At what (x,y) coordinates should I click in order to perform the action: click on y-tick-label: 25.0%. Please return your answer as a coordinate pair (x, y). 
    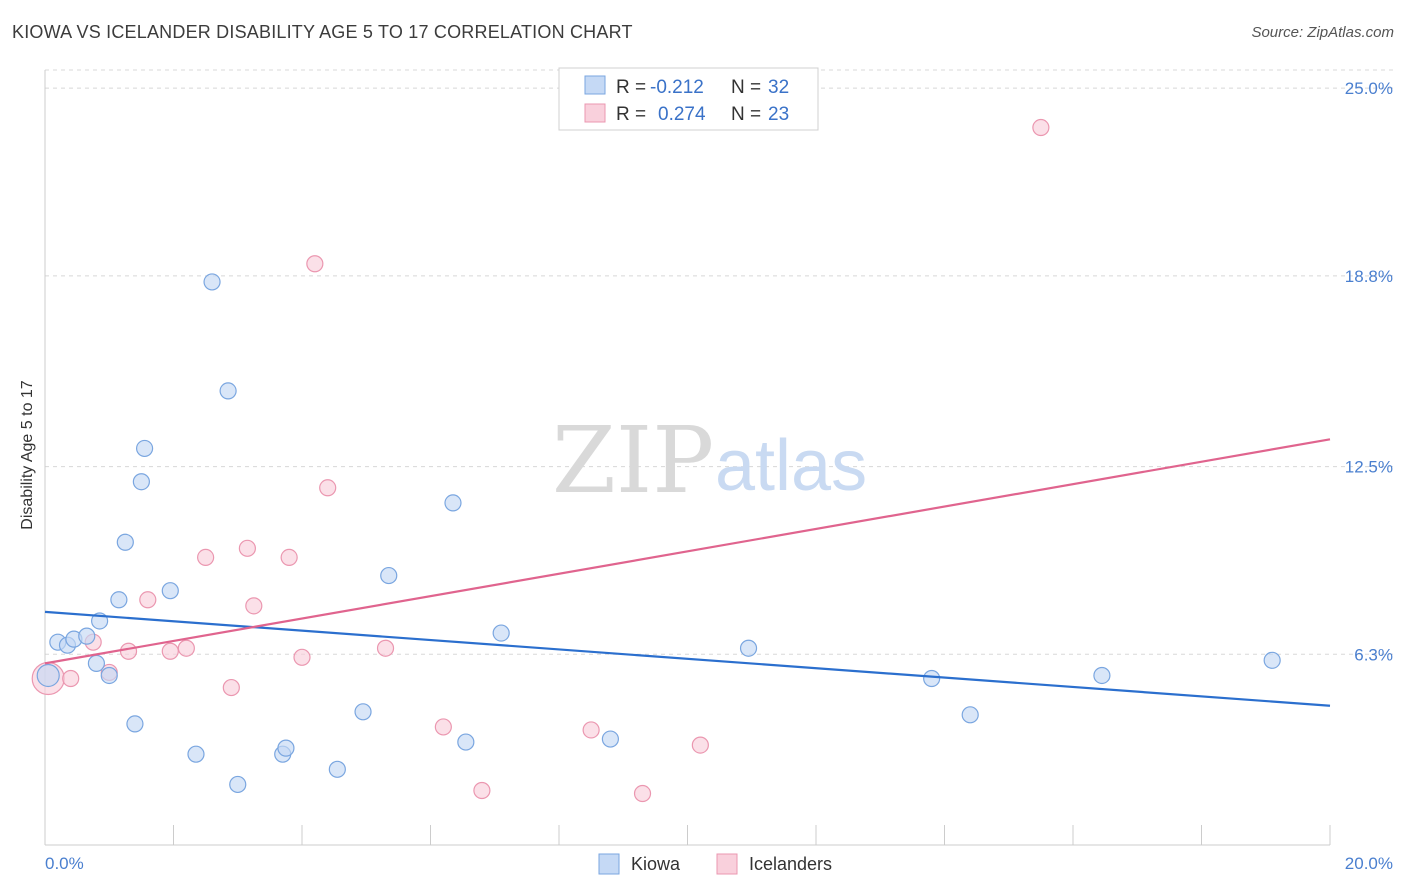
    Looking at the image, I should click on (1369, 88).